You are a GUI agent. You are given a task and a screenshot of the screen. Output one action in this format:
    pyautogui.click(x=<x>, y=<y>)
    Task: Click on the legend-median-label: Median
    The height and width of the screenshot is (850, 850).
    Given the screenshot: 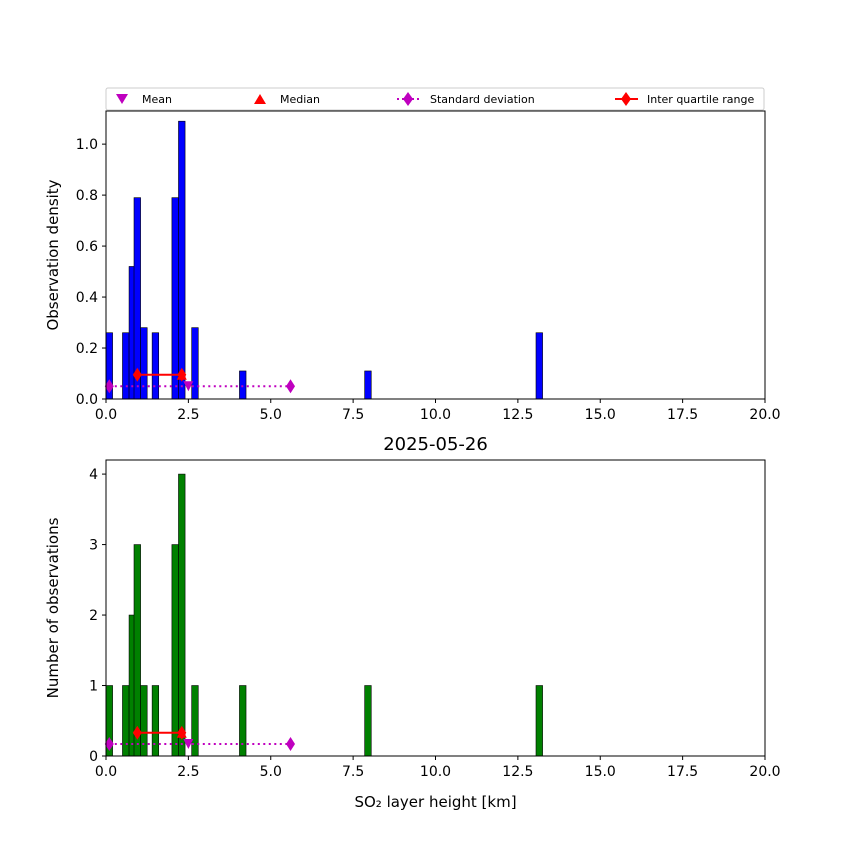 What is the action you would take?
    pyautogui.click(x=300, y=99)
    